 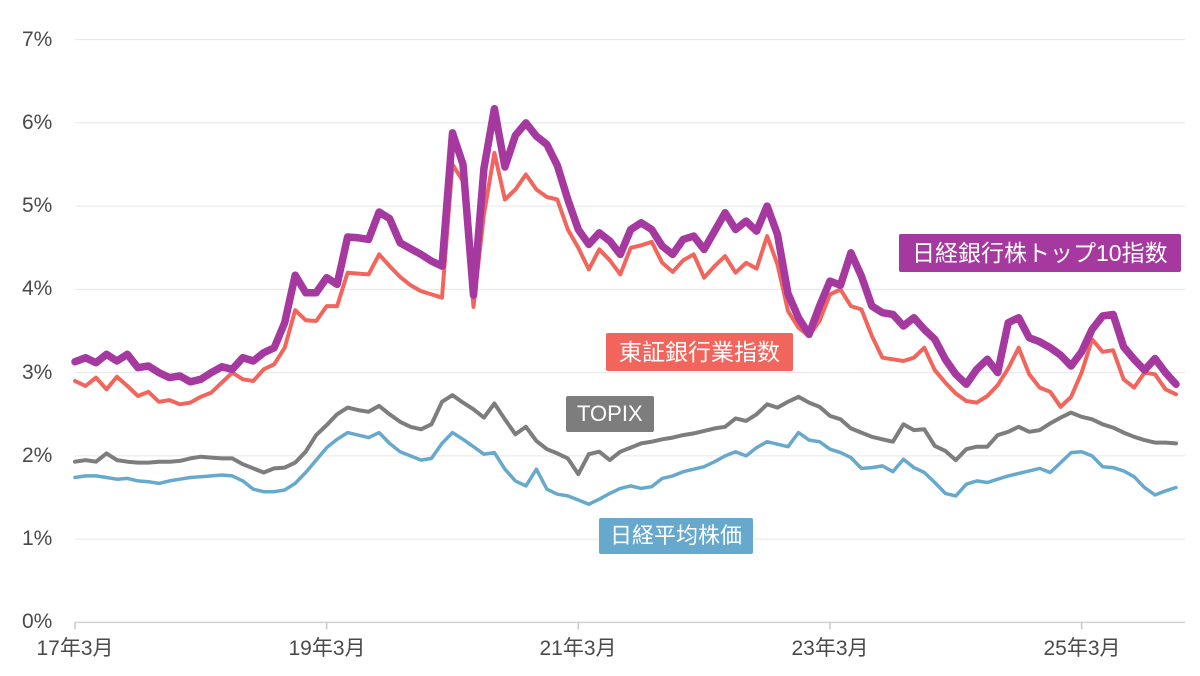 I want to click on y-tick-label-2%: 2%, so click(x=37, y=455).